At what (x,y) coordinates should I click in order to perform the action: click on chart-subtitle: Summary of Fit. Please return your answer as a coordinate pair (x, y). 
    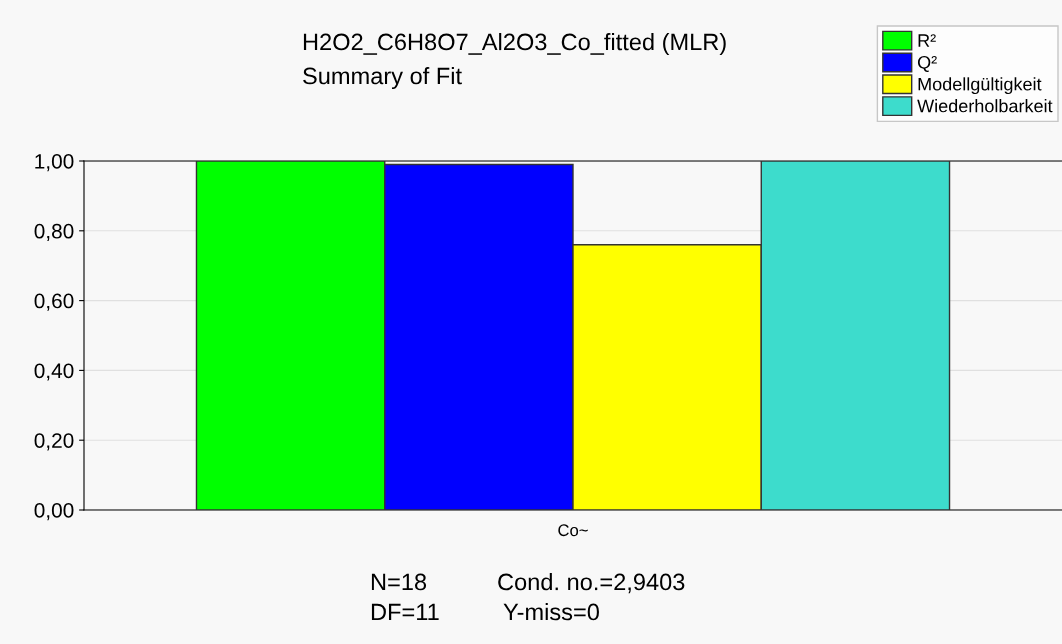
    Looking at the image, I should click on (382, 78).